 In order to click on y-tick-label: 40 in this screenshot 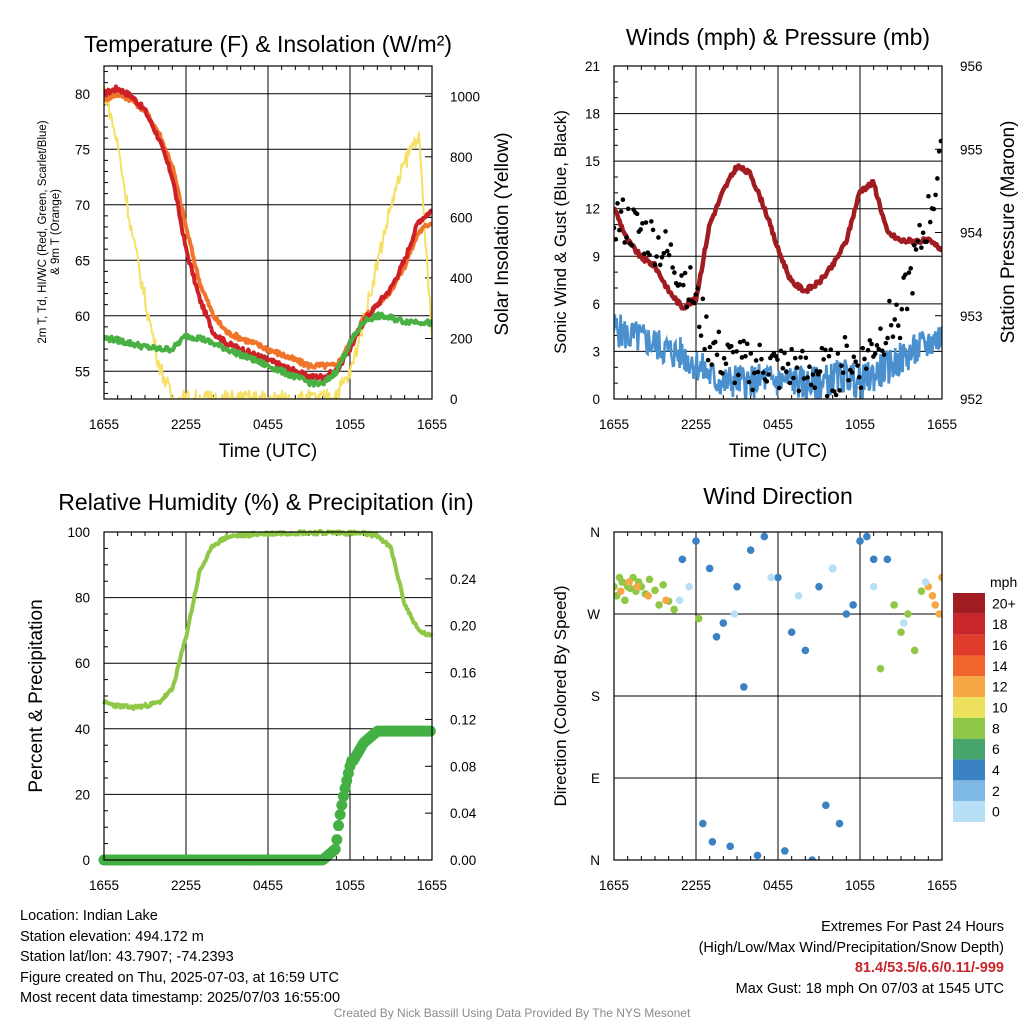, I will do `click(82, 729)`.